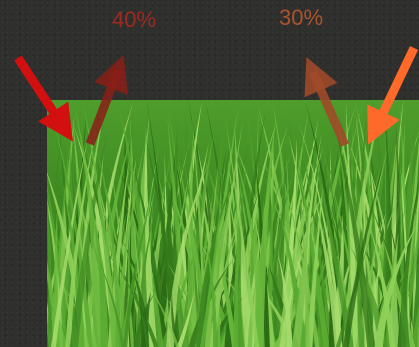  What do you see at coordinates (327, 102) in the screenshot?
I see `right-outgoing-arrow` at bounding box center [327, 102].